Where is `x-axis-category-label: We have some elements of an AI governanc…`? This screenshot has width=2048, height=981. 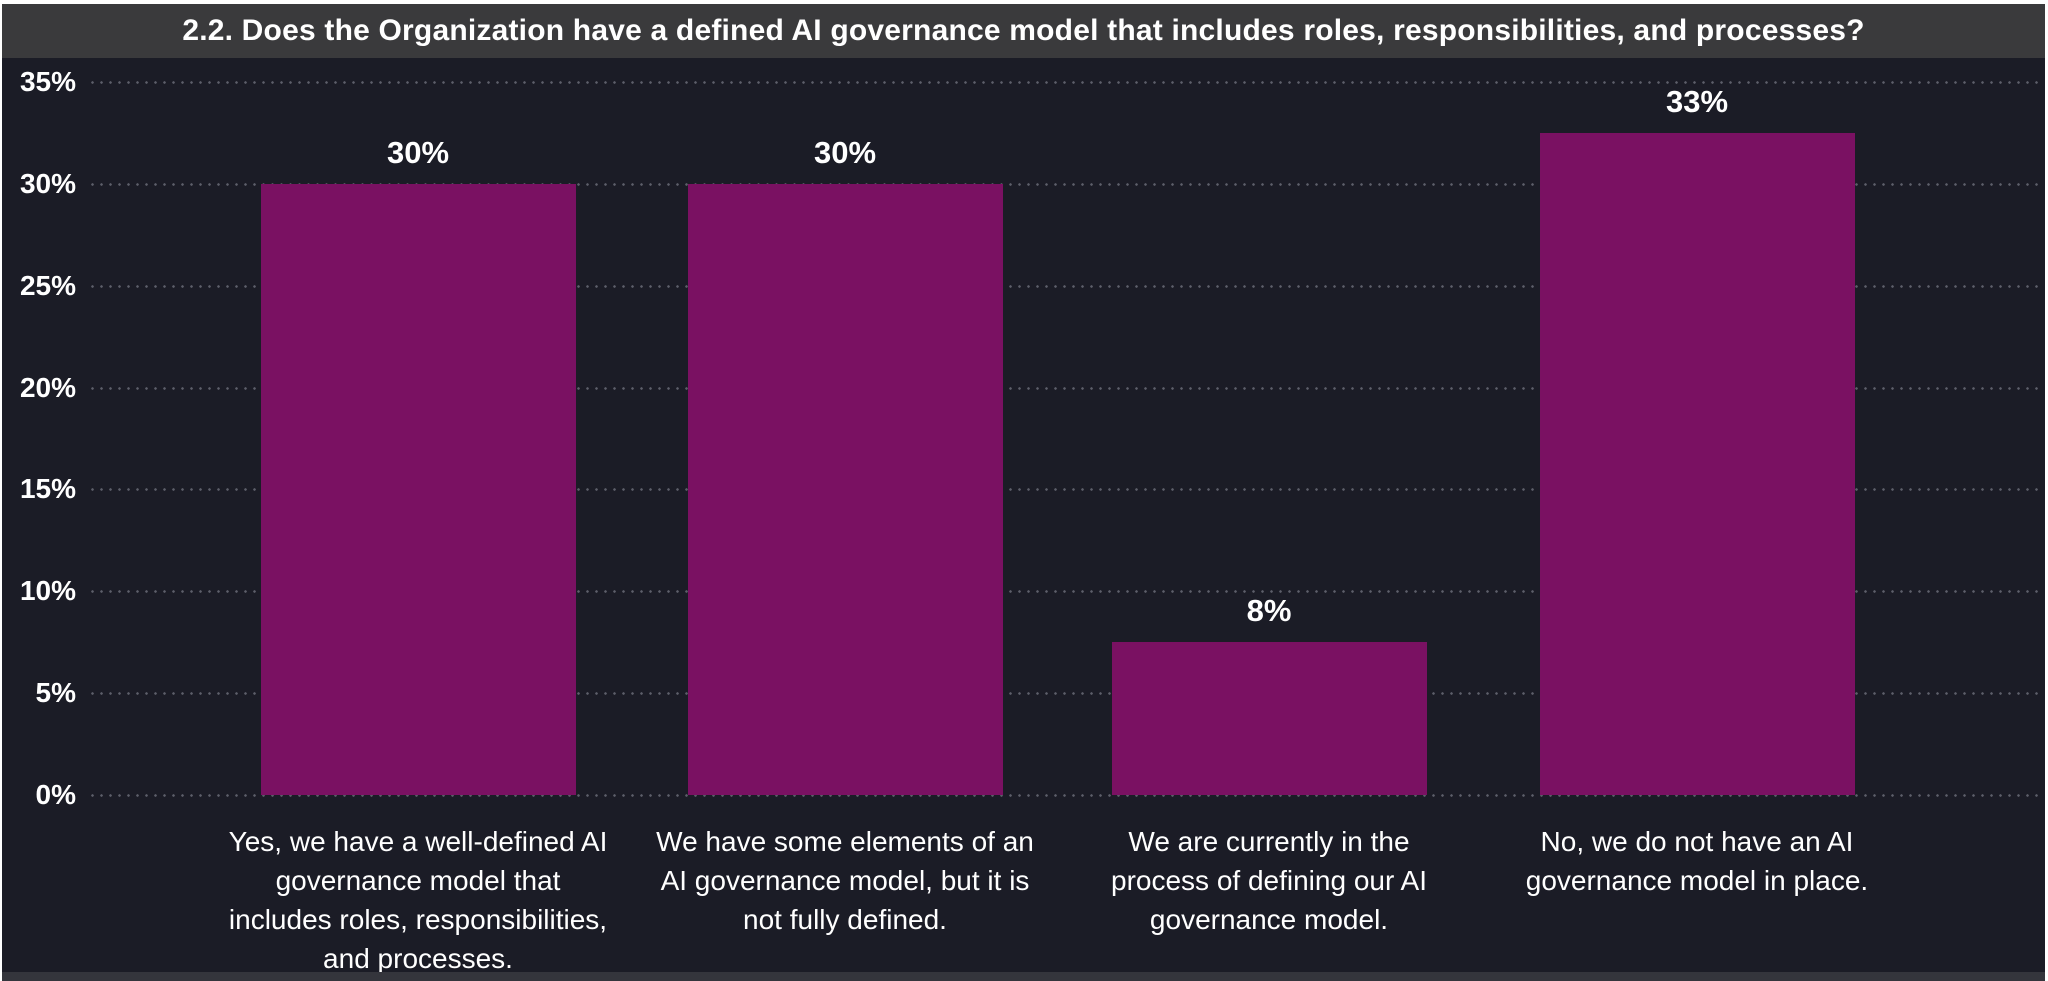
x-axis-category-label: We have some elements of an AI governanc… is located at coordinates (845, 880).